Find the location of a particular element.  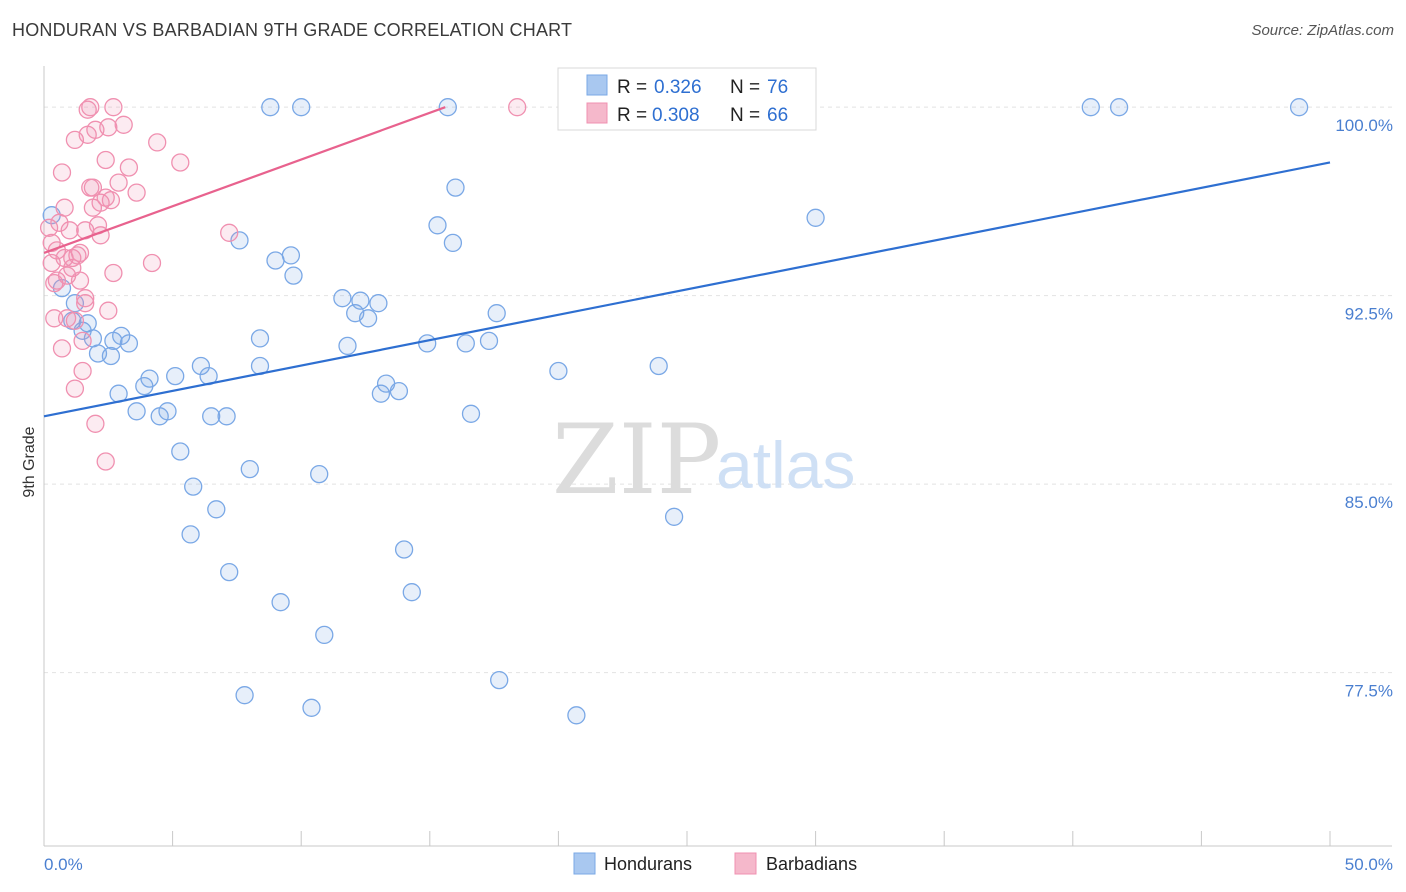

bottom-legend-swatch-hondurans is located at coordinates (584, 863).